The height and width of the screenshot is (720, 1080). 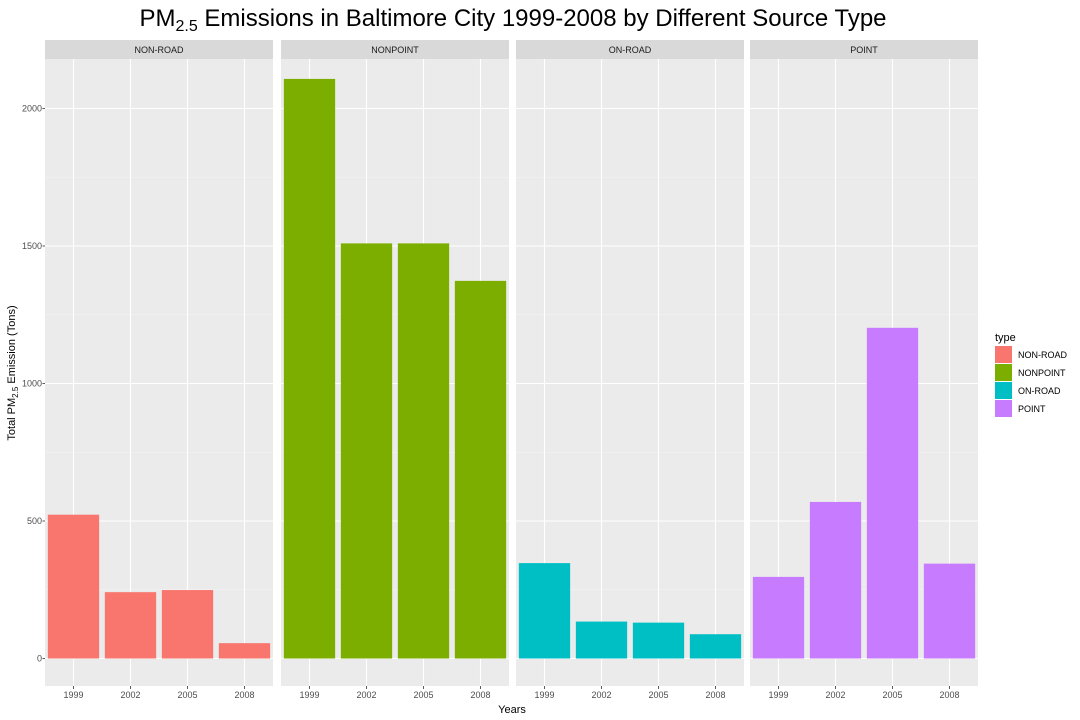 What do you see at coordinates (39, 659) in the screenshot?
I see `y-tick-label: 0` at bounding box center [39, 659].